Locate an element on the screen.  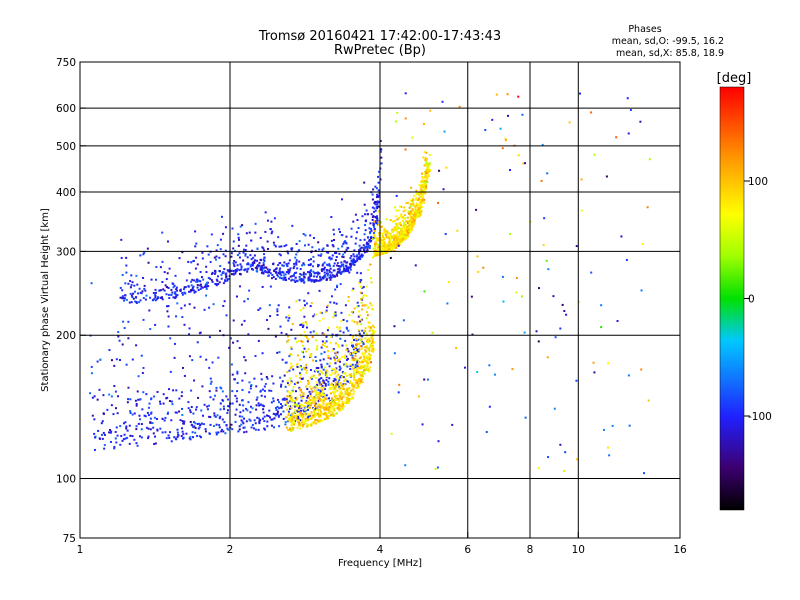
stats-o-mode: mean, sd,O: -99.5, 16.2 is located at coordinates (668, 41).